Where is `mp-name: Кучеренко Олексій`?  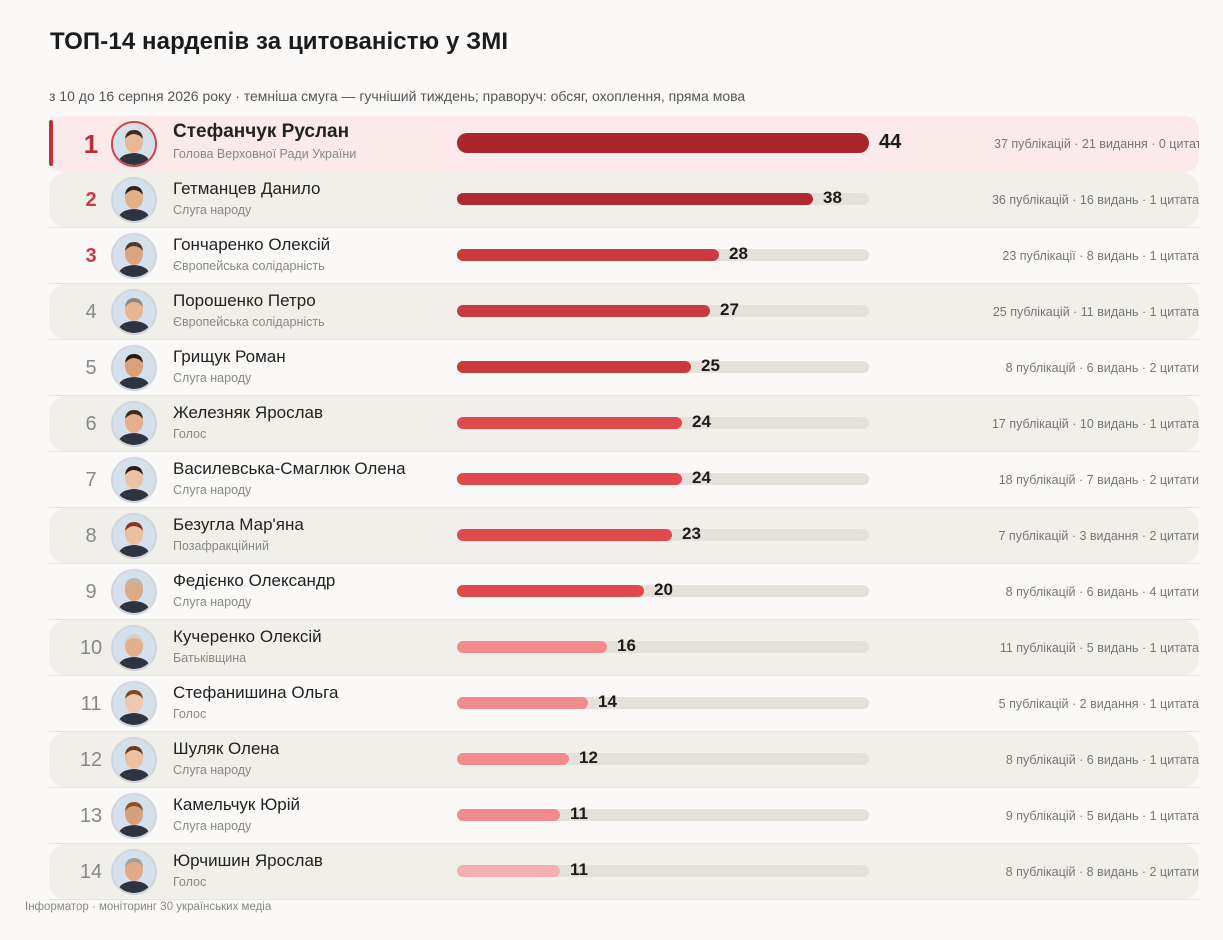
mp-name: Кучеренко Олексій is located at coordinates (247, 636).